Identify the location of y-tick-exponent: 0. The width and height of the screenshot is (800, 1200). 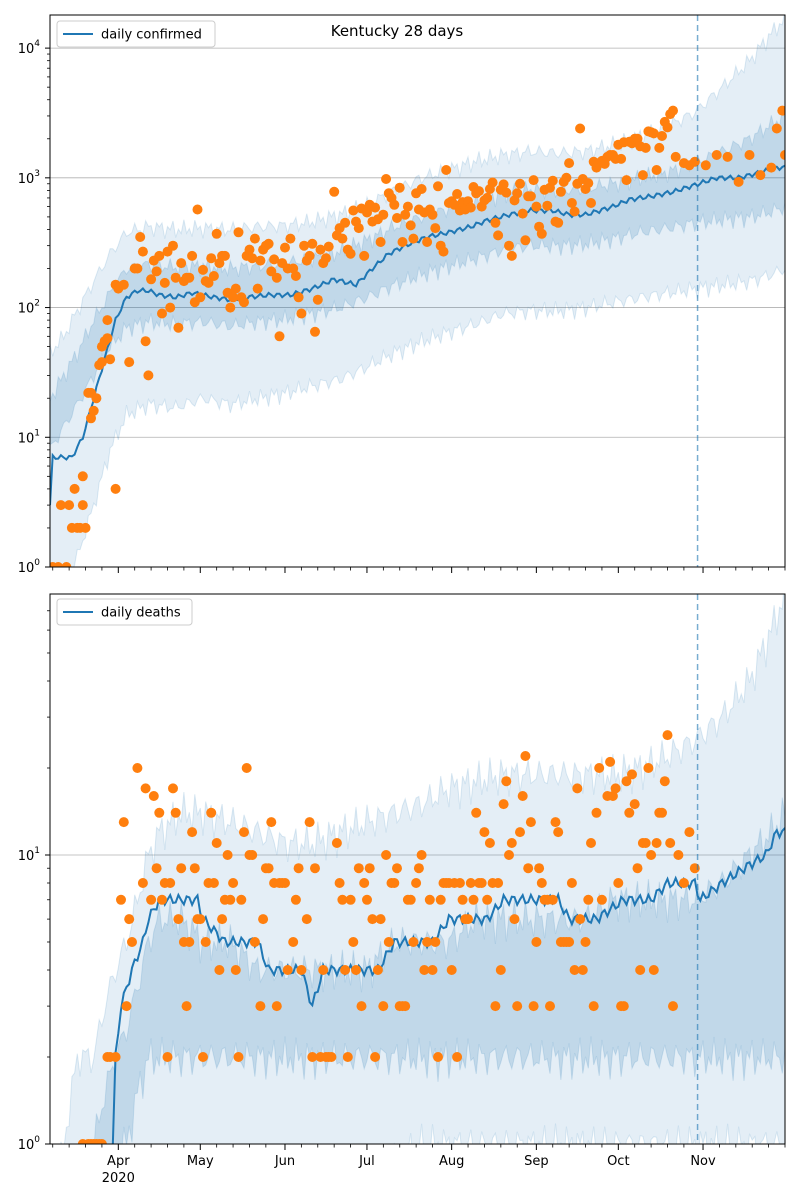
(37, 563).